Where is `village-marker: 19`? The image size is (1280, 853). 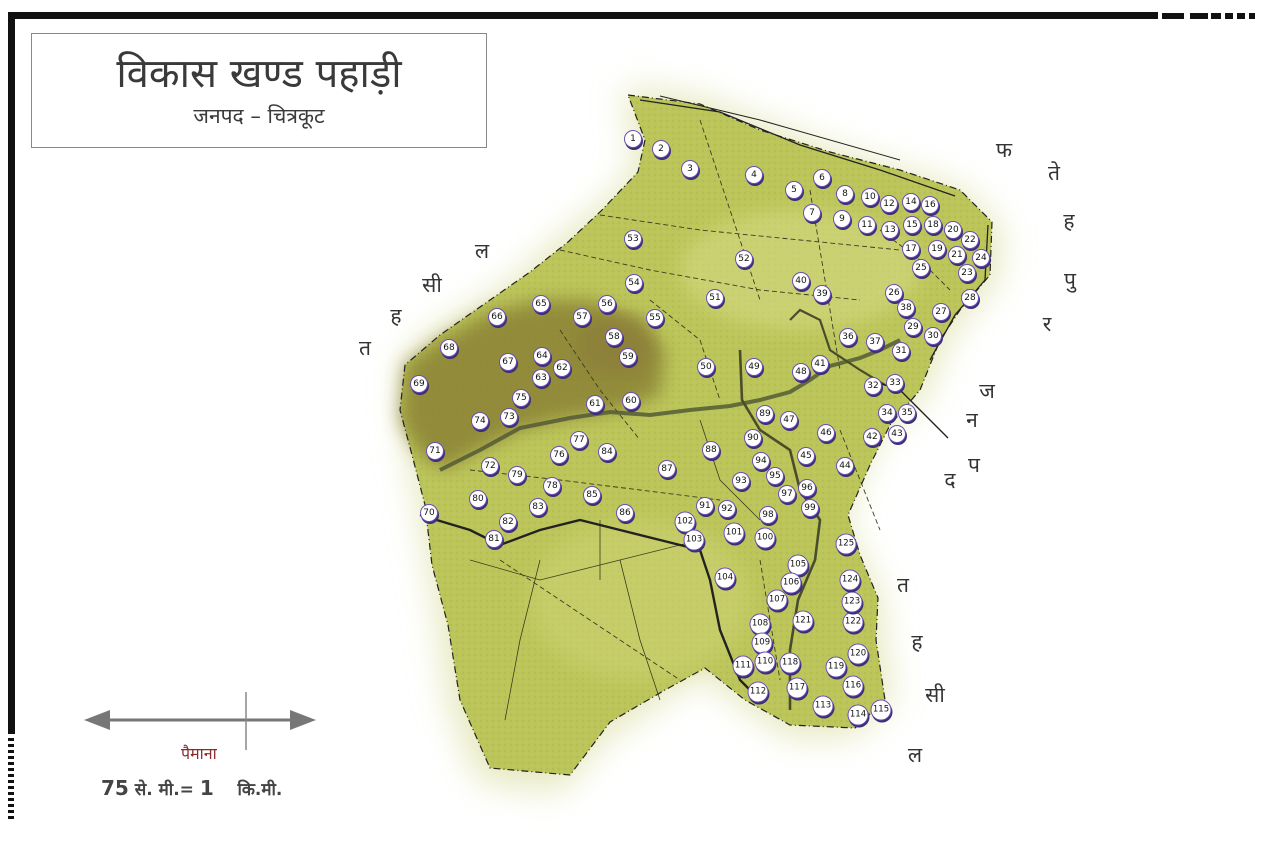
village-marker: 19 is located at coordinates (937, 249).